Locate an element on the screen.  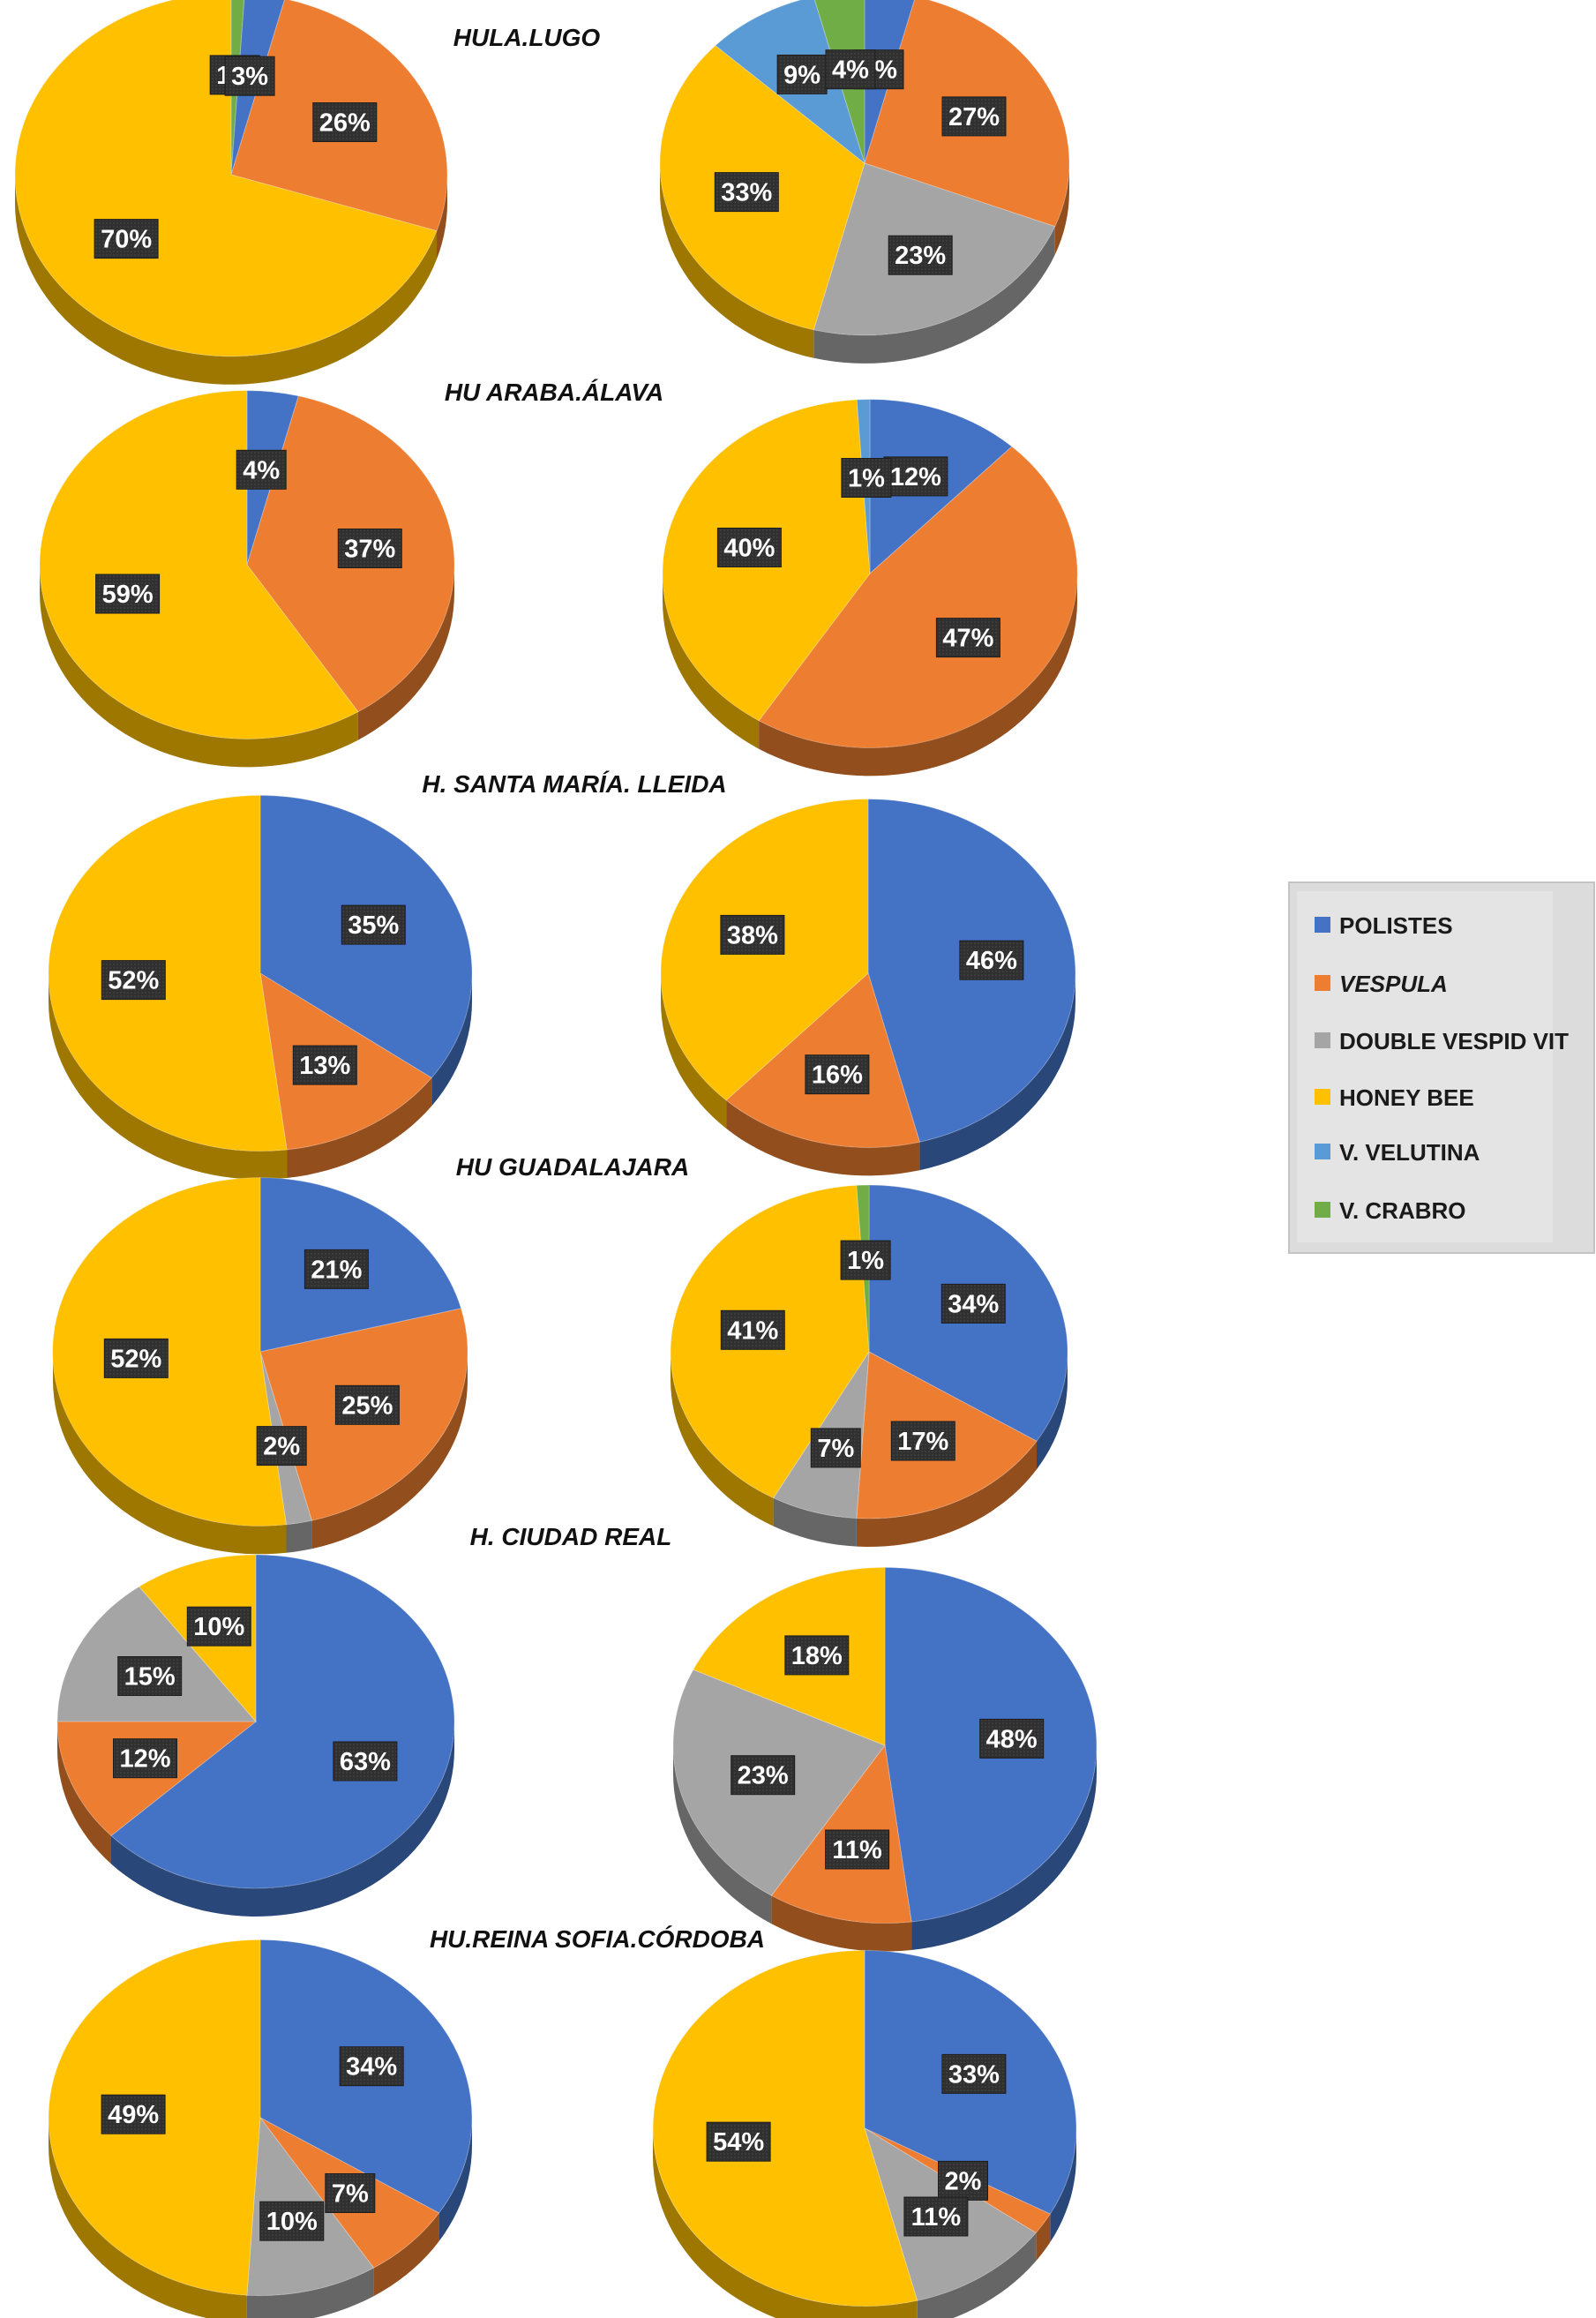
data-label-honey-bee: 40% is located at coordinates (749, 549).